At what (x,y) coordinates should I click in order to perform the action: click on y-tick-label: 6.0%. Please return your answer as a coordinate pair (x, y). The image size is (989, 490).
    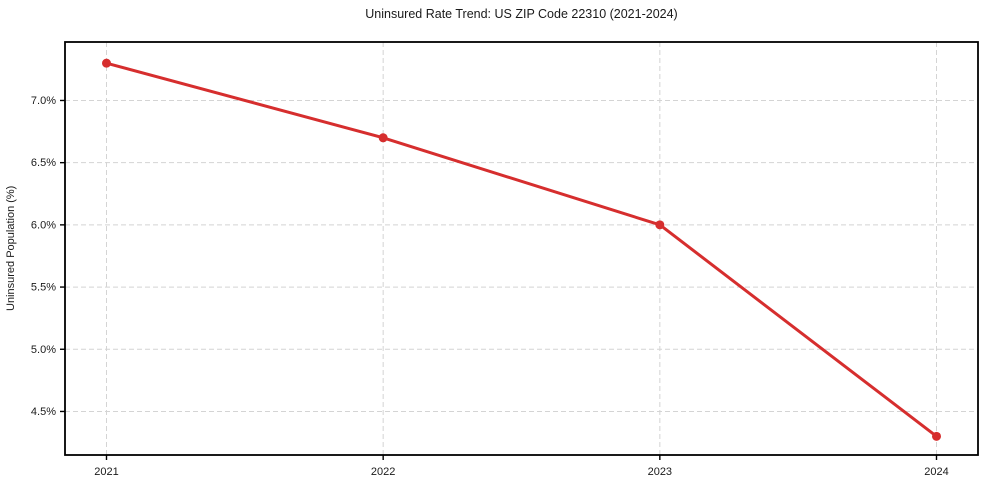
    Looking at the image, I should click on (43, 225).